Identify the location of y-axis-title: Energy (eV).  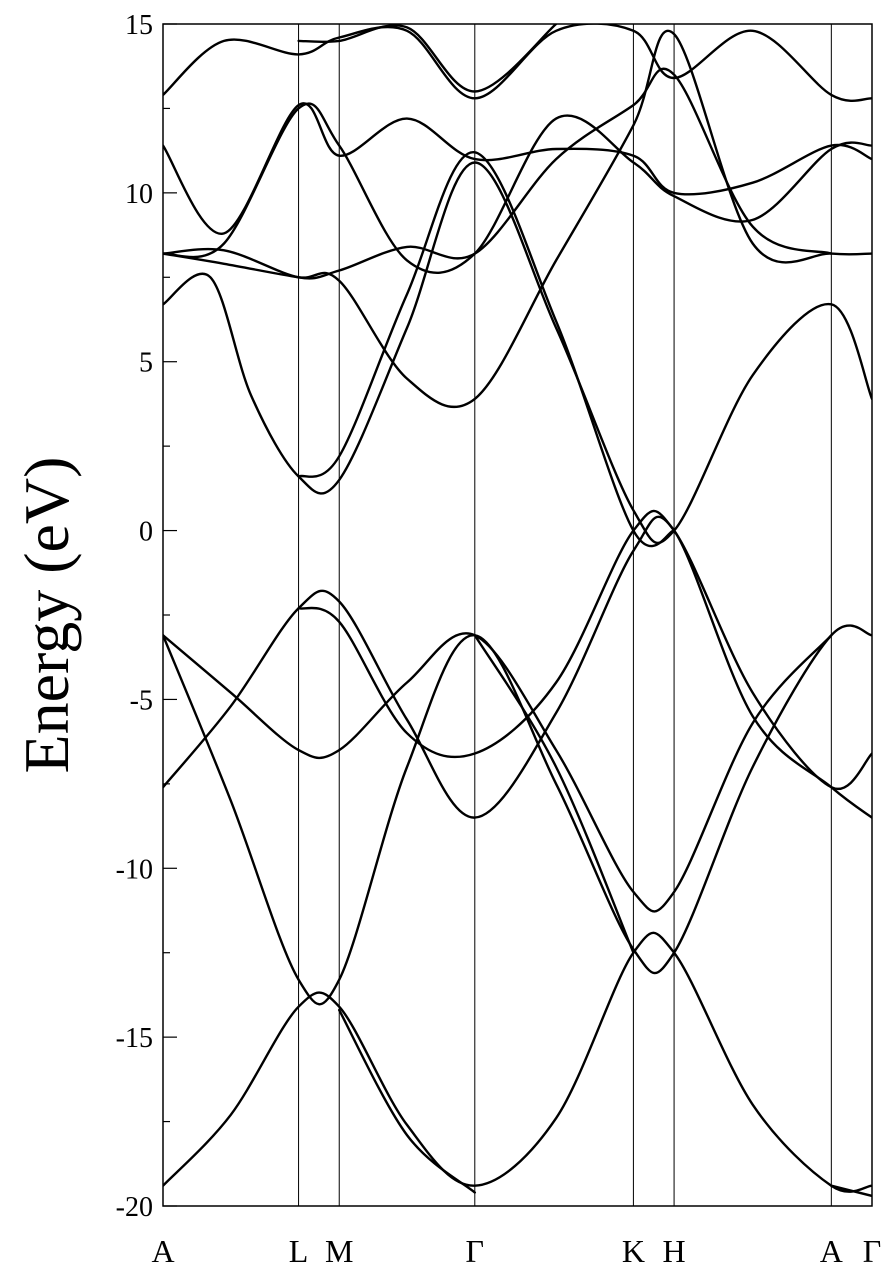
(46, 615).